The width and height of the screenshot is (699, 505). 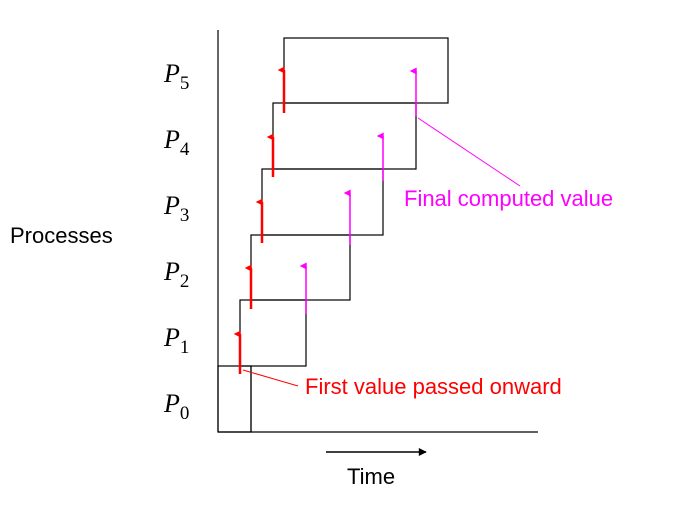 I want to click on first-value-leader, so click(x=270, y=378).